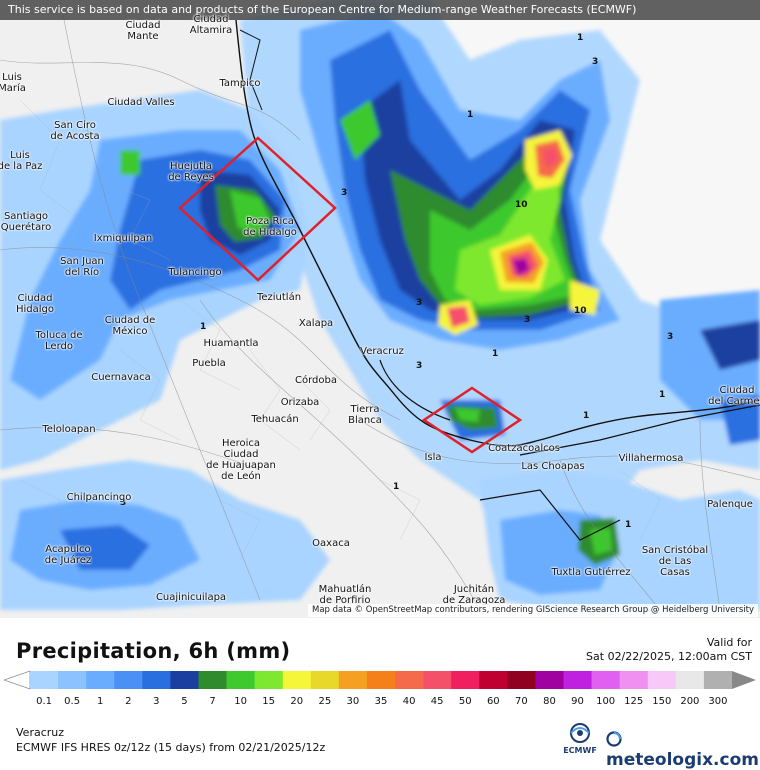 The height and width of the screenshot is (770, 760). What do you see at coordinates (662, 701) in the screenshot?
I see `legend-tick-label: 150` at bounding box center [662, 701].